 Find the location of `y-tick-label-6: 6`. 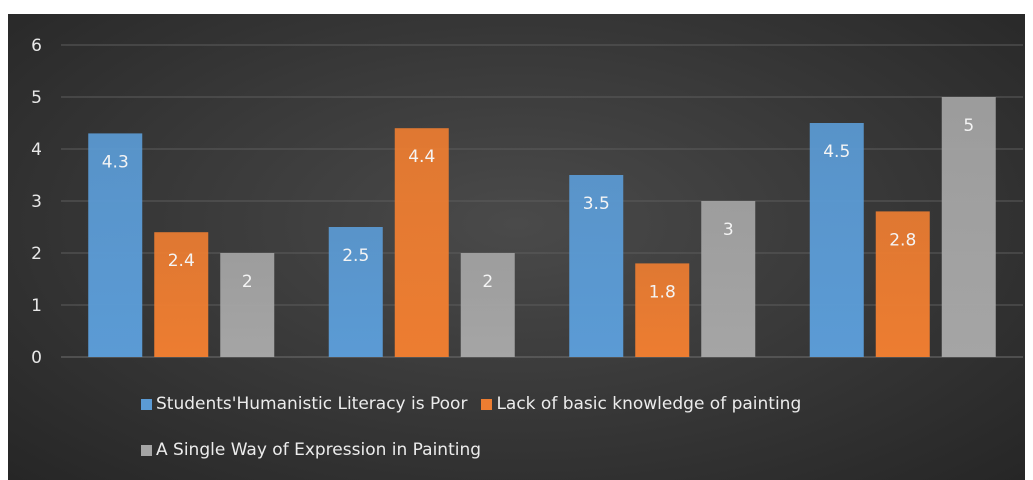

y-tick-label-6: 6 is located at coordinates (36, 46).